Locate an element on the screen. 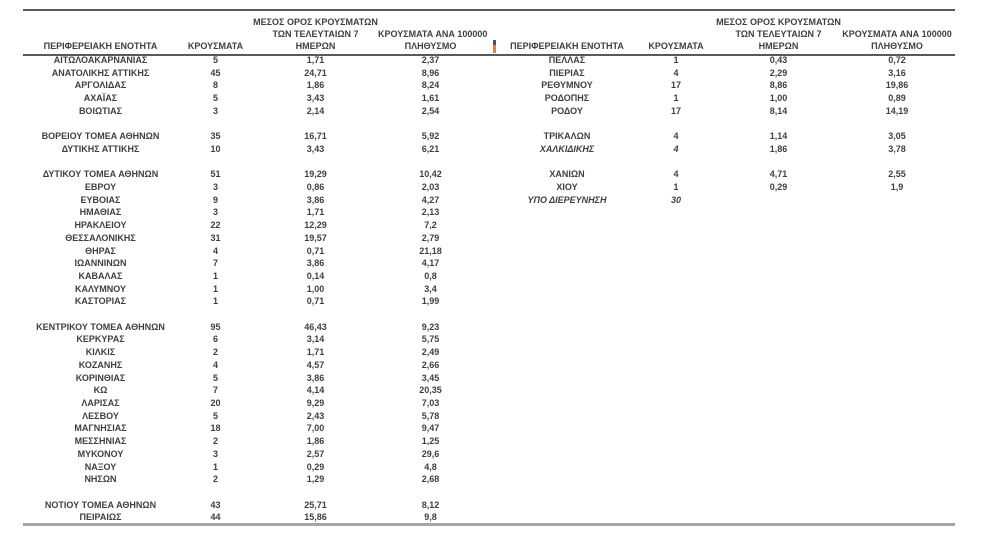 This screenshot has width=989, height=535. cell-cases: 6 is located at coordinates (215, 339).